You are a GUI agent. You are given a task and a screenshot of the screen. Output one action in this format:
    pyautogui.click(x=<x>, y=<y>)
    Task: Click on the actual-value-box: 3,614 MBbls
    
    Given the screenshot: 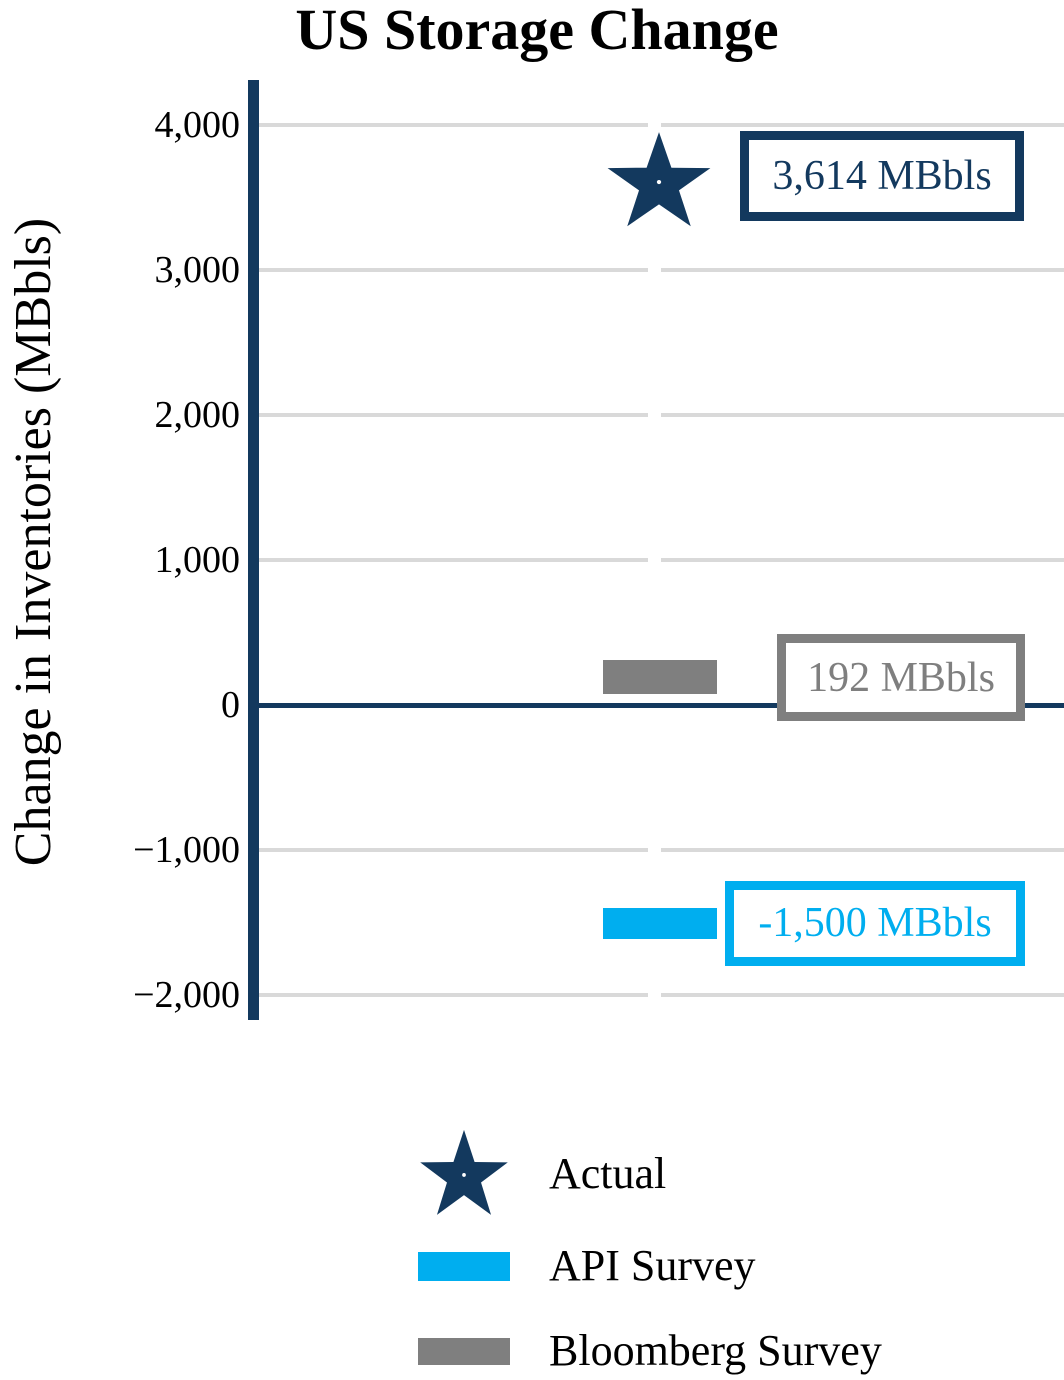 What is the action you would take?
    pyautogui.click(x=882, y=175)
    